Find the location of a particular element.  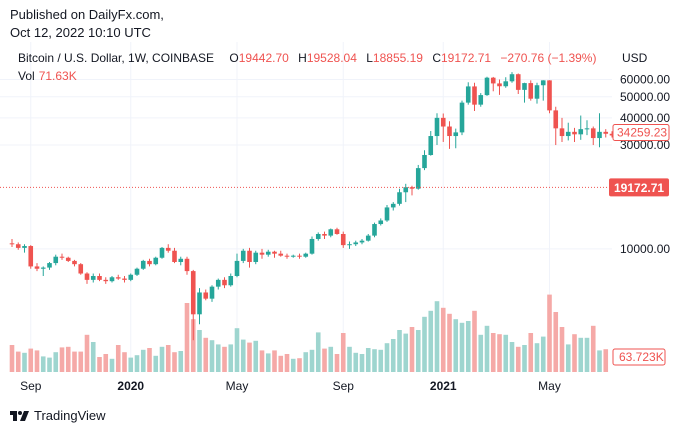

brand-name: TradingView is located at coordinates (70, 415).